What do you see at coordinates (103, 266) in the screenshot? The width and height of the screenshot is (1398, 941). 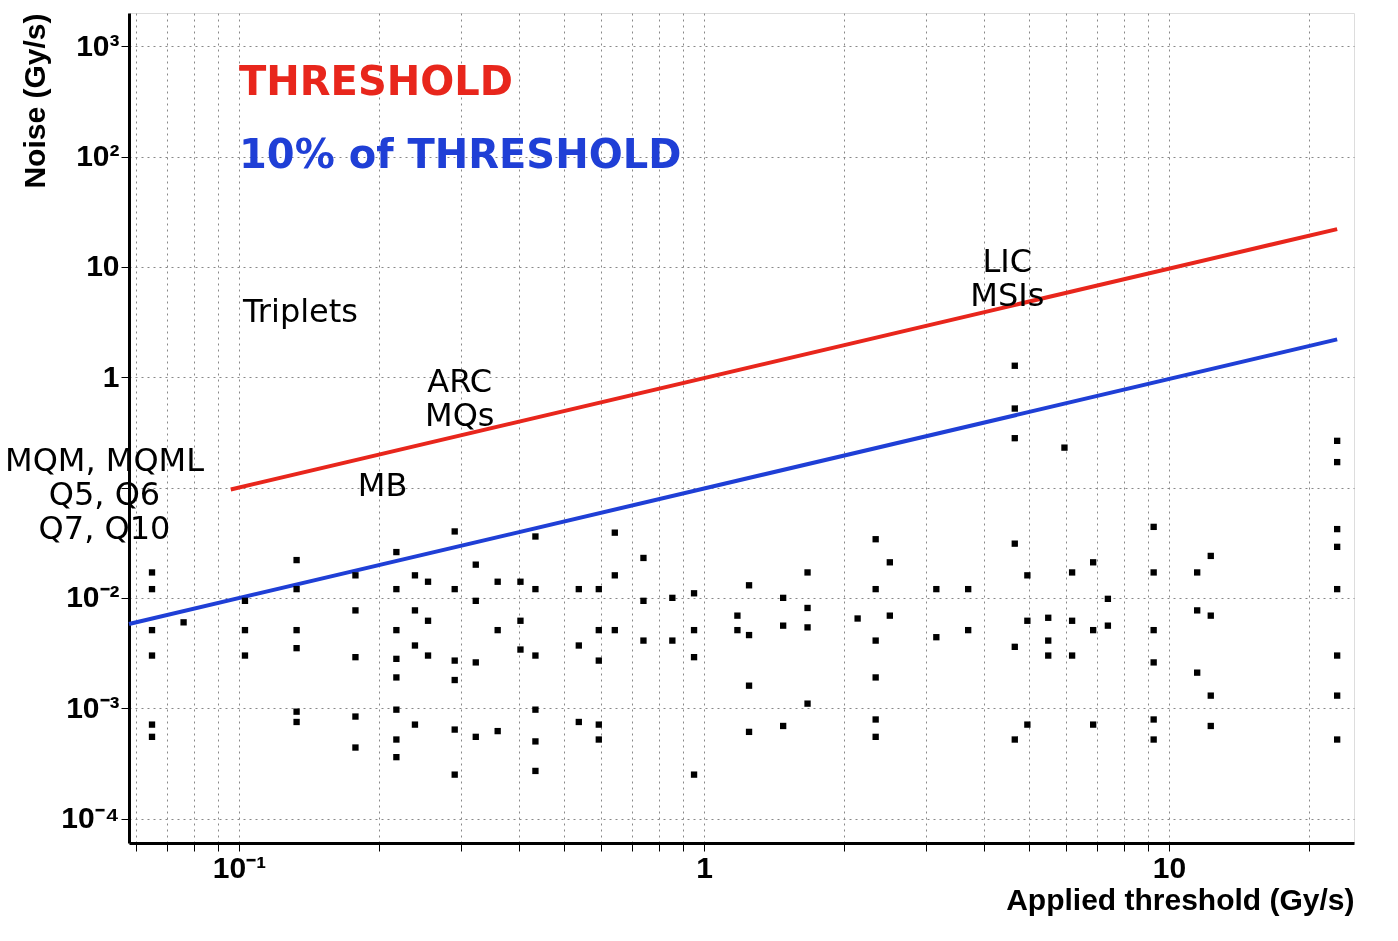 I see `y-tick-label: 10` at bounding box center [103, 266].